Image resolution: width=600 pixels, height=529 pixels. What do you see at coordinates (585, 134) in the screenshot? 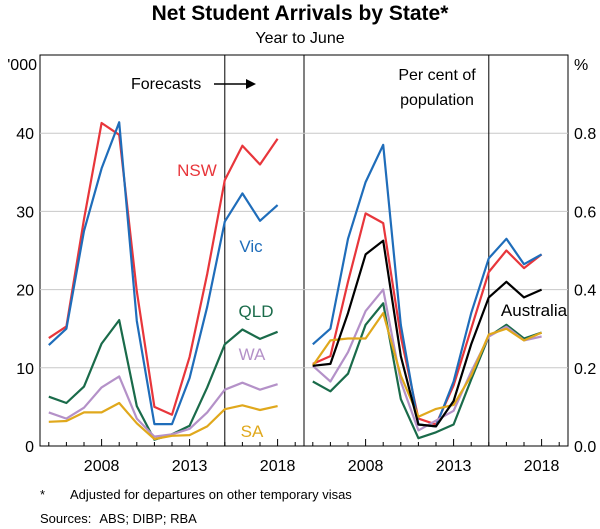
I see `y-tick-right: 0.8` at bounding box center [585, 134].